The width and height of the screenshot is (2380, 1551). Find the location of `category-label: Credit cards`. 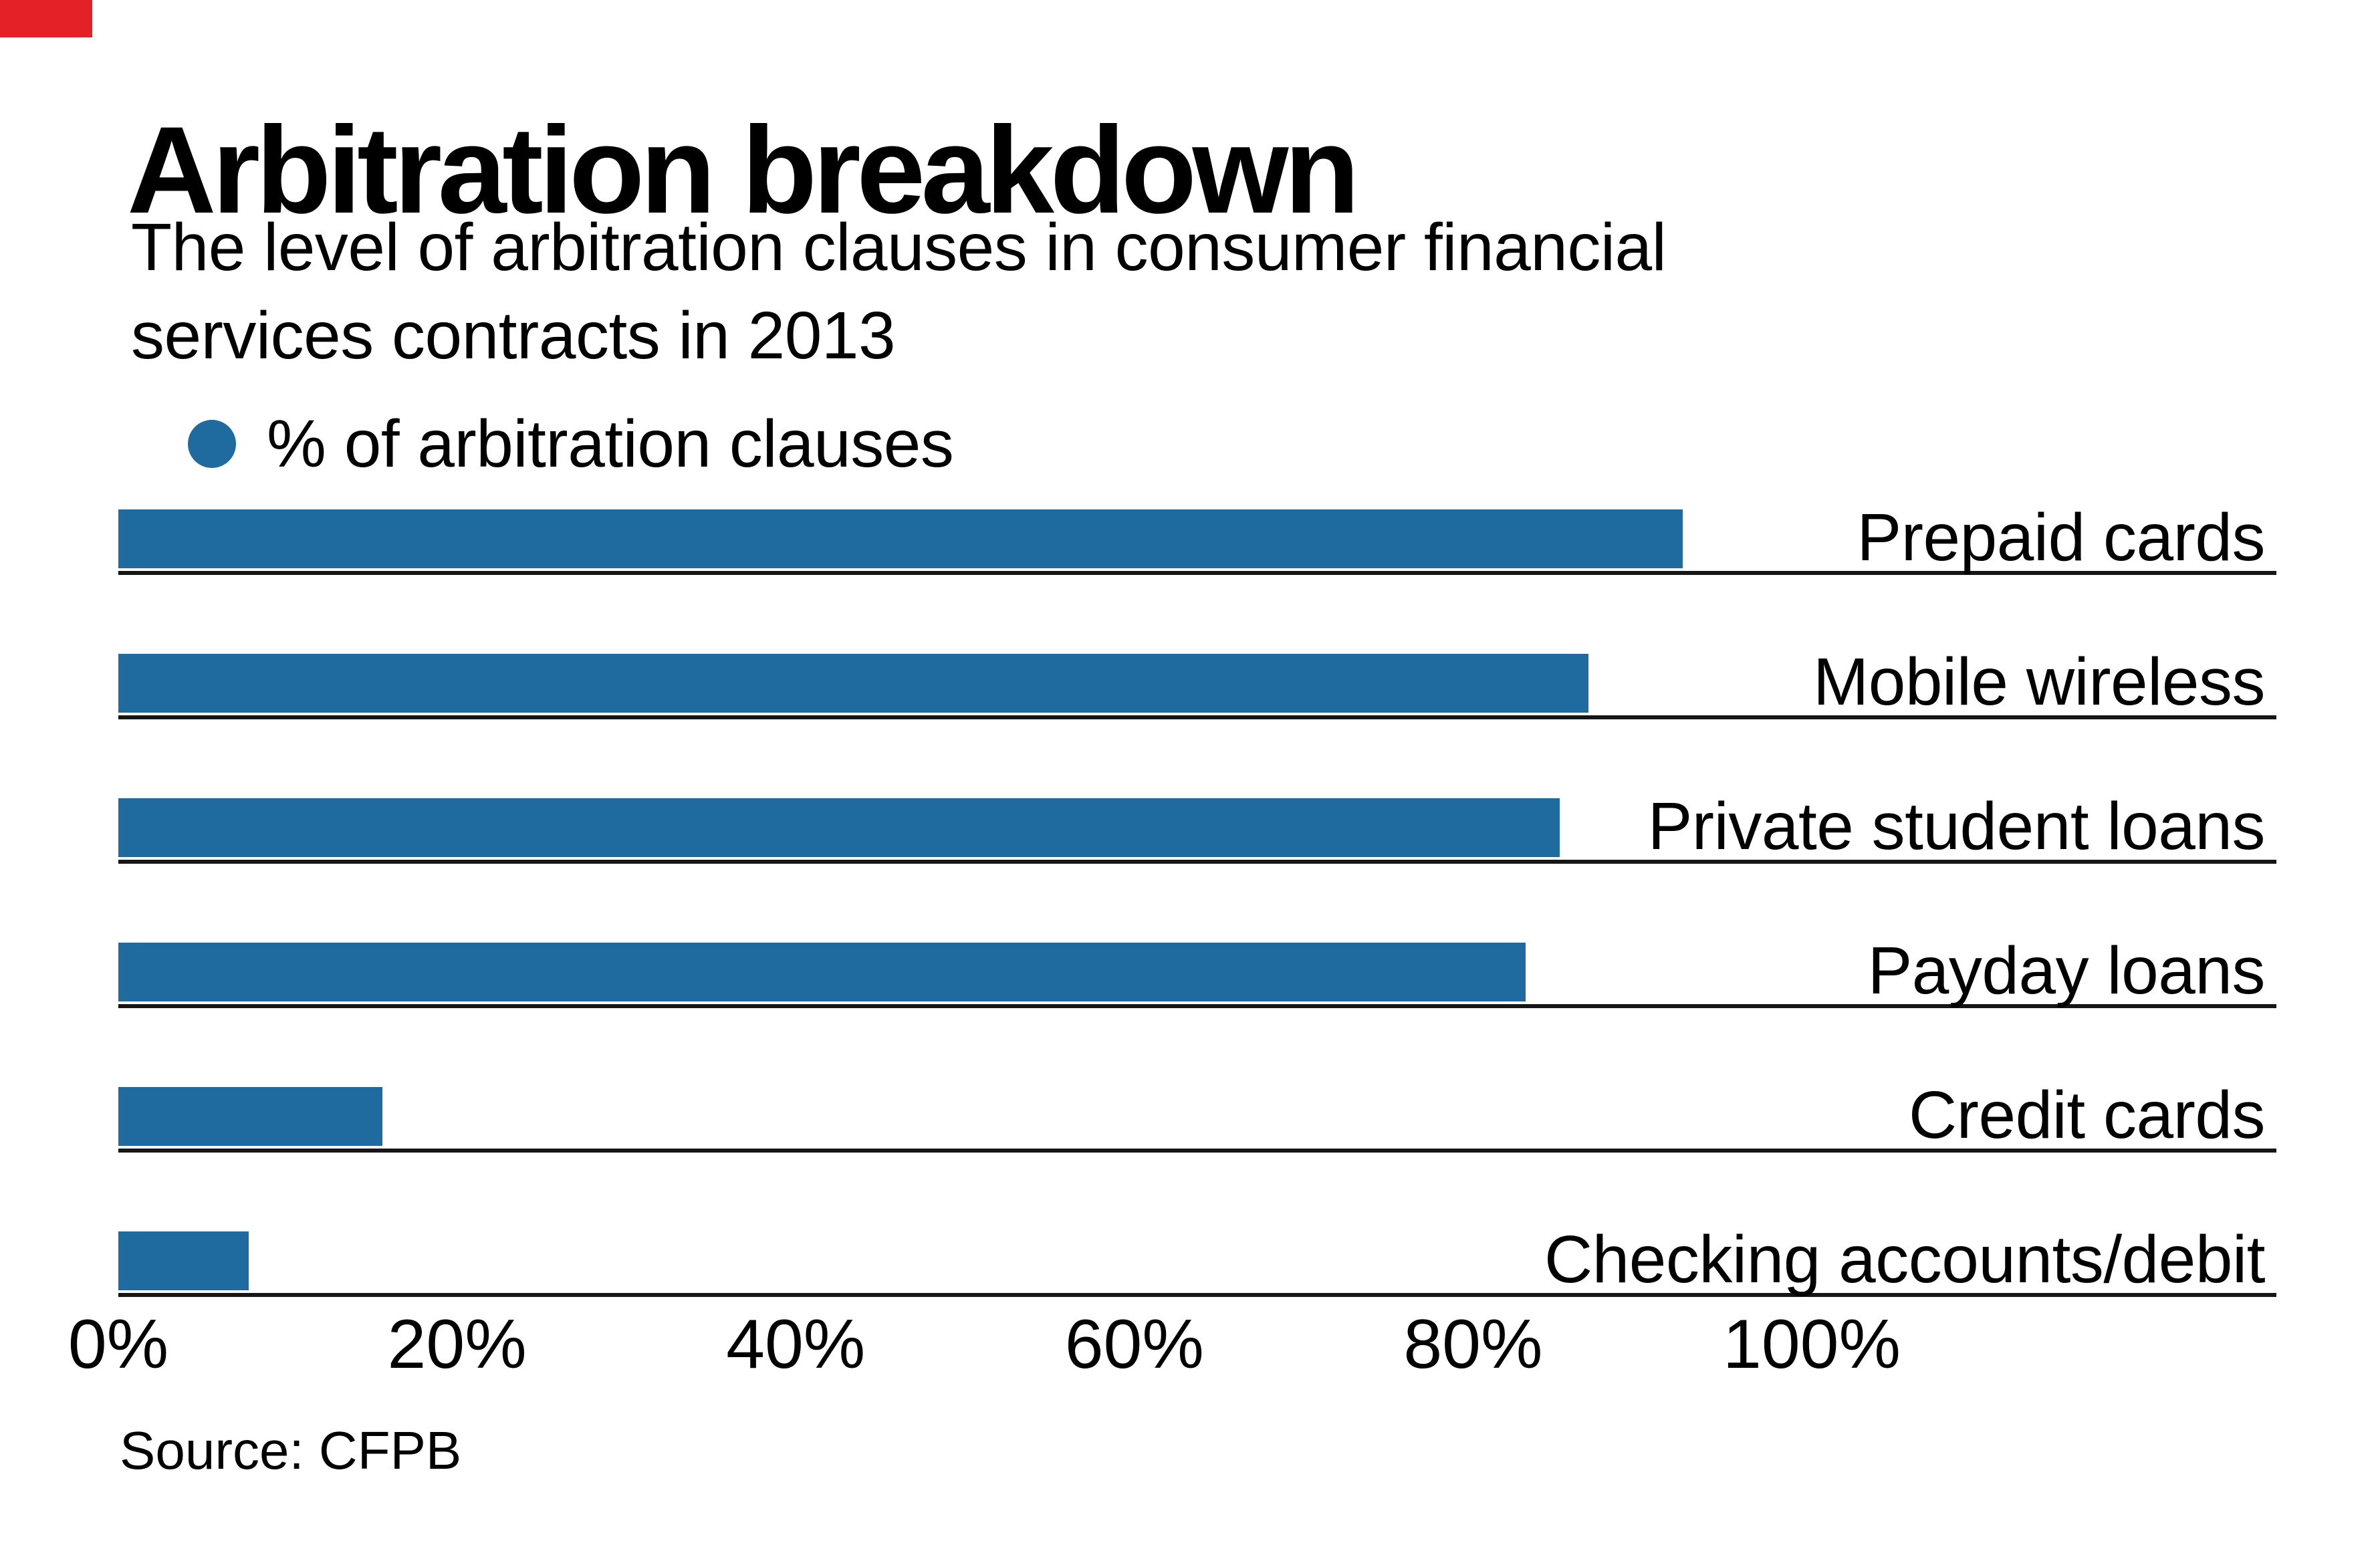

category-label: Credit cards is located at coordinates (2087, 1115).